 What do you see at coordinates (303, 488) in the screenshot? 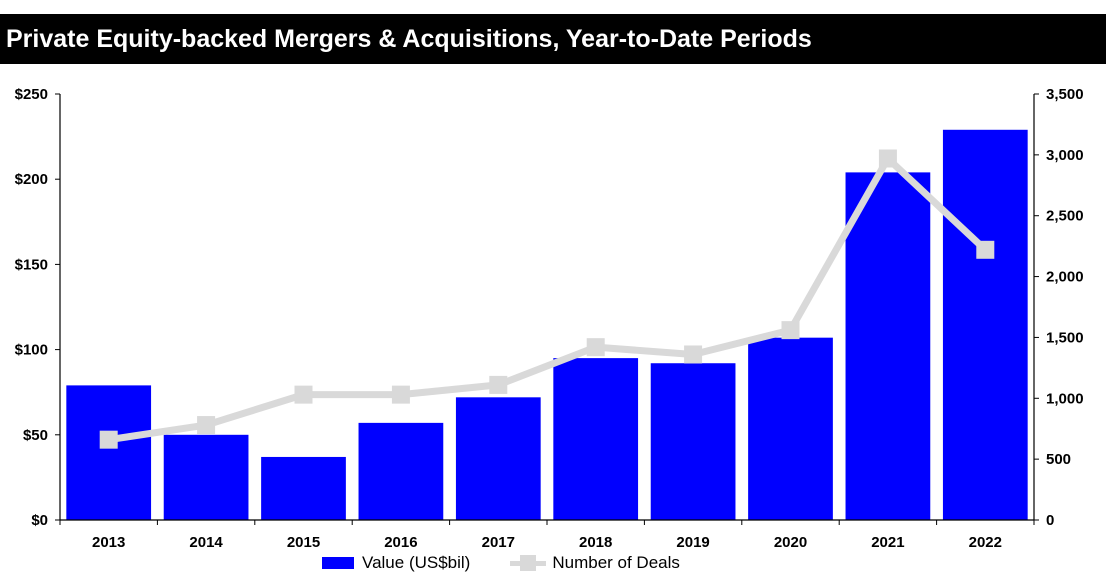
I see `bar-2015` at bounding box center [303, 488].